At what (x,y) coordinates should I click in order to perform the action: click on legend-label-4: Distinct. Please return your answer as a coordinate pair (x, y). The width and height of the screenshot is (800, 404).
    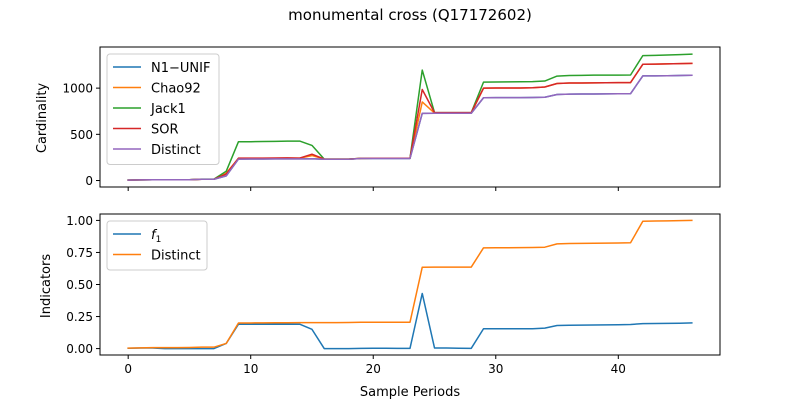
    Looking at the image, I should click on (176, 150).